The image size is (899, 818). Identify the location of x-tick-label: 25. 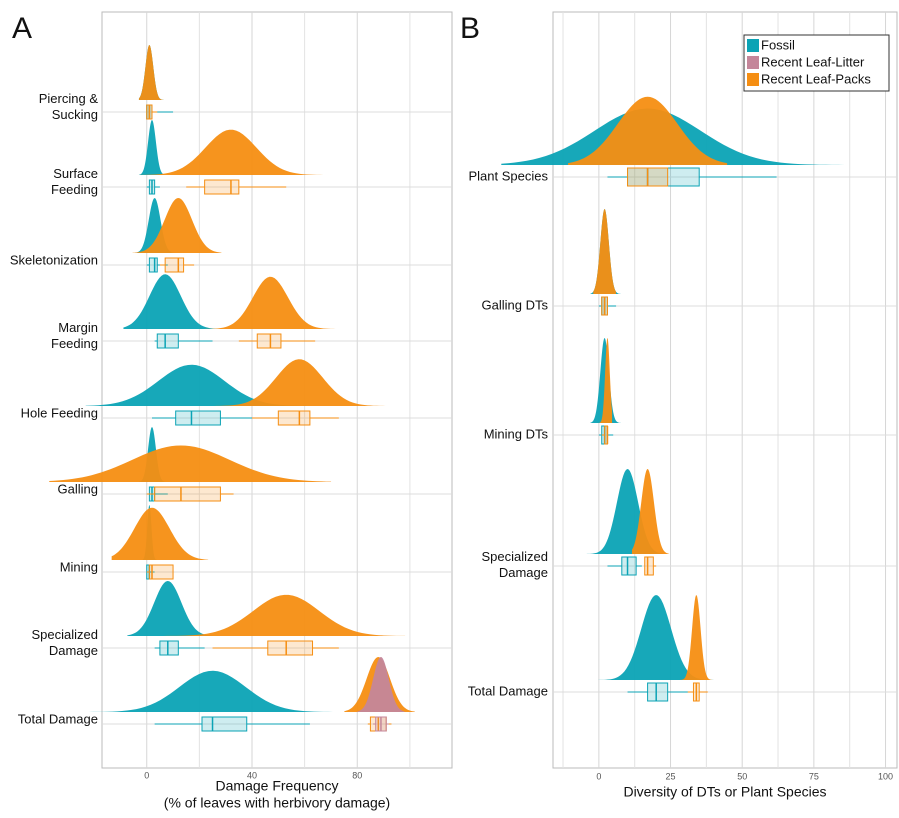
(671, 776).